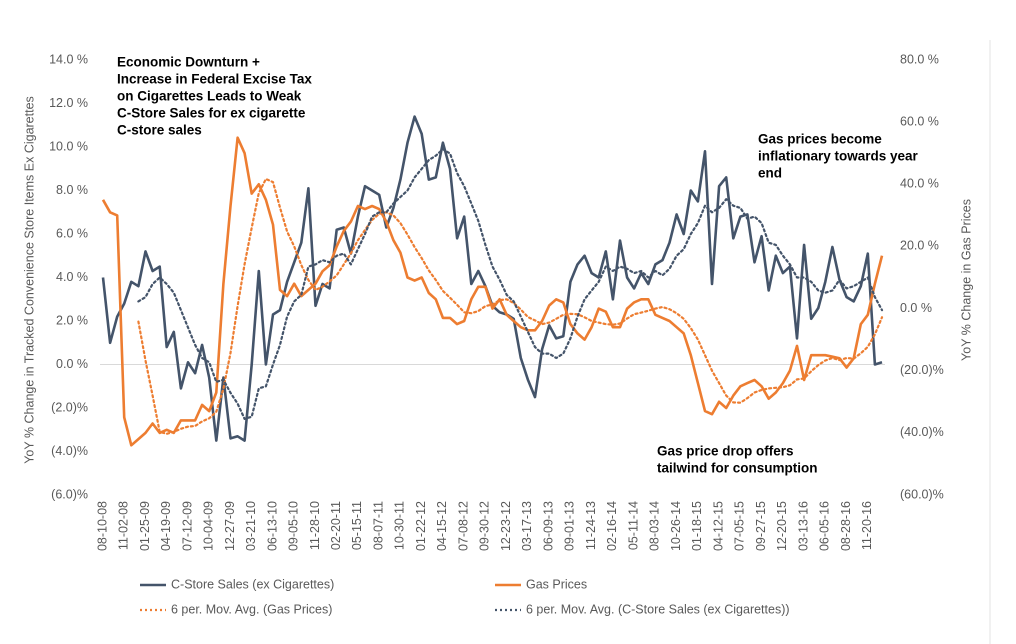  Describe the element at coordinates (230, 526) in the screenshot. I see `x-tick-label: 12-27-09` at that location.